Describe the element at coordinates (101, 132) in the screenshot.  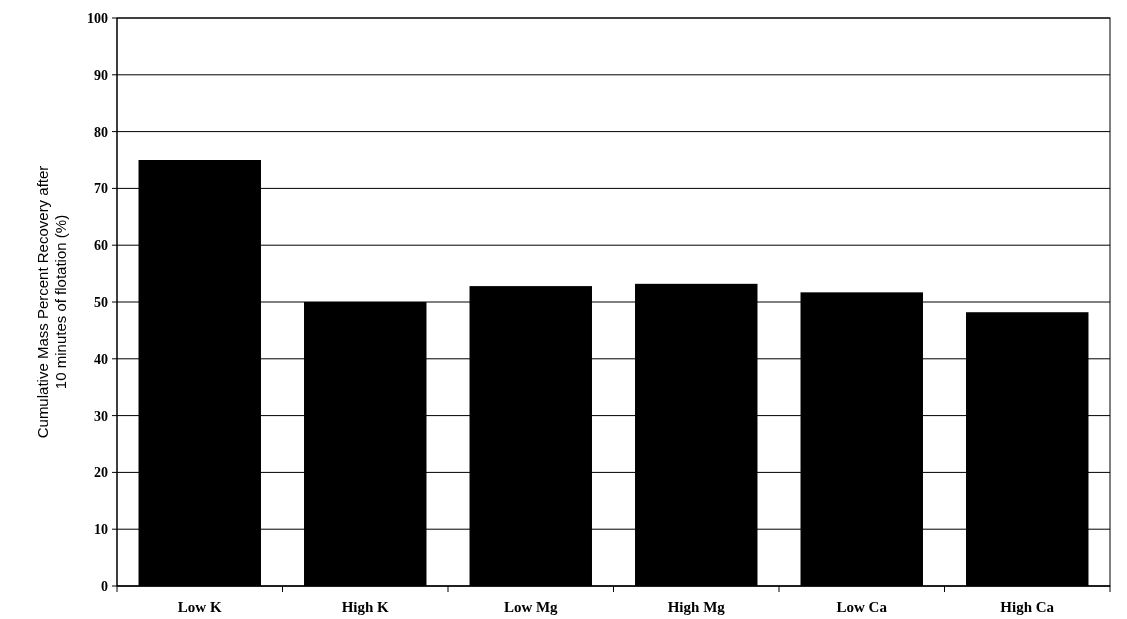
I see `y-tick-label: 80` at that location.